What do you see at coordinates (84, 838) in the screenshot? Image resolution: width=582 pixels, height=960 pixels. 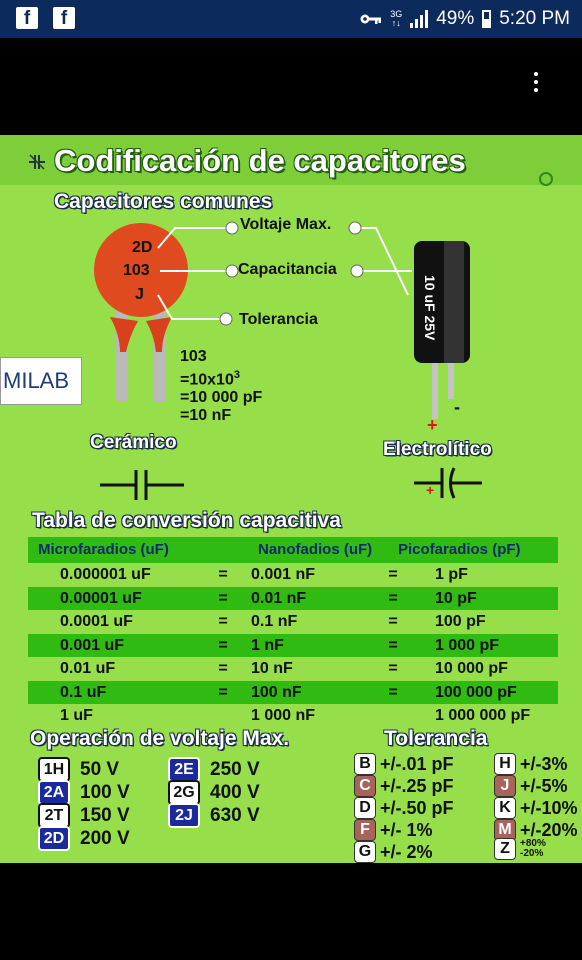 I see `voltage-row: 2D 200 V` at bounding box center [84, 838].